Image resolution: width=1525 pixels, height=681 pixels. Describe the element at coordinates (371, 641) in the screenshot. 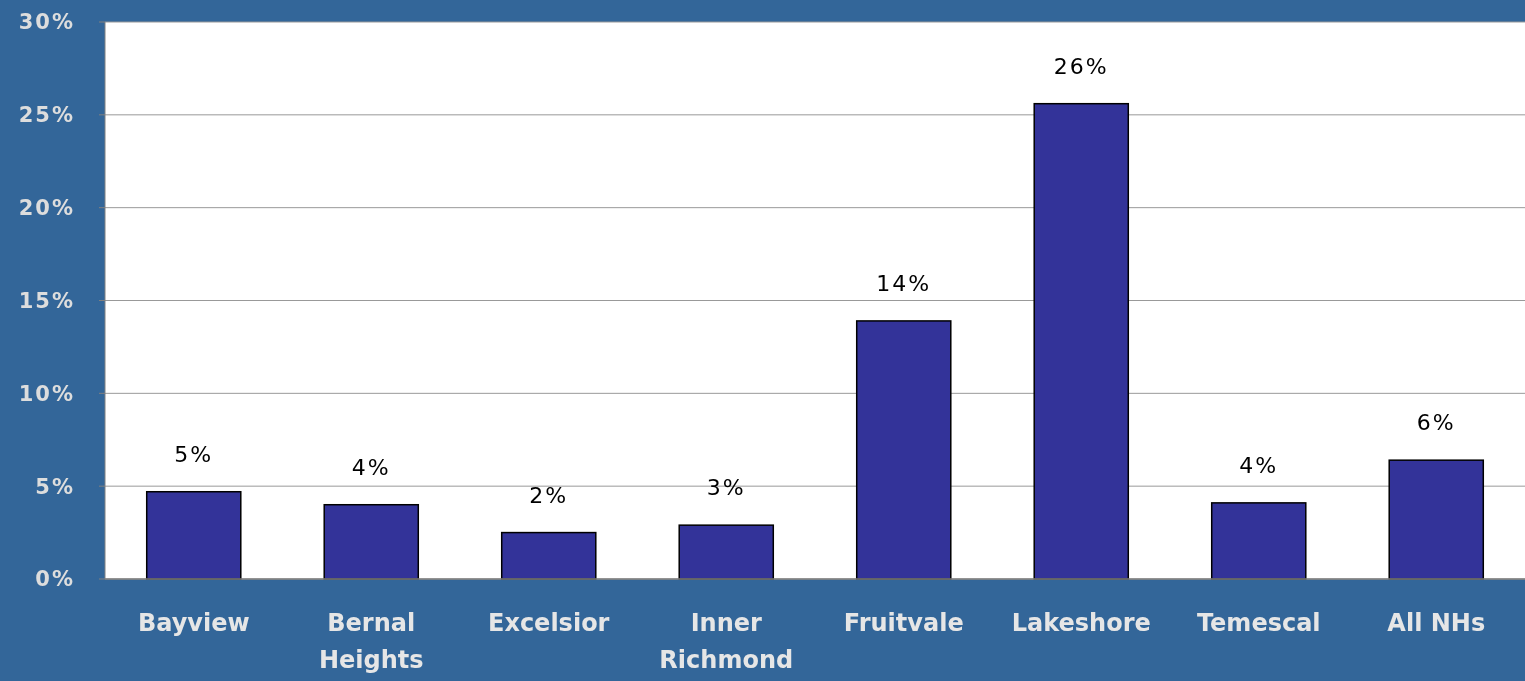

I see `x-tick-label: Bernal Heights` at that location.